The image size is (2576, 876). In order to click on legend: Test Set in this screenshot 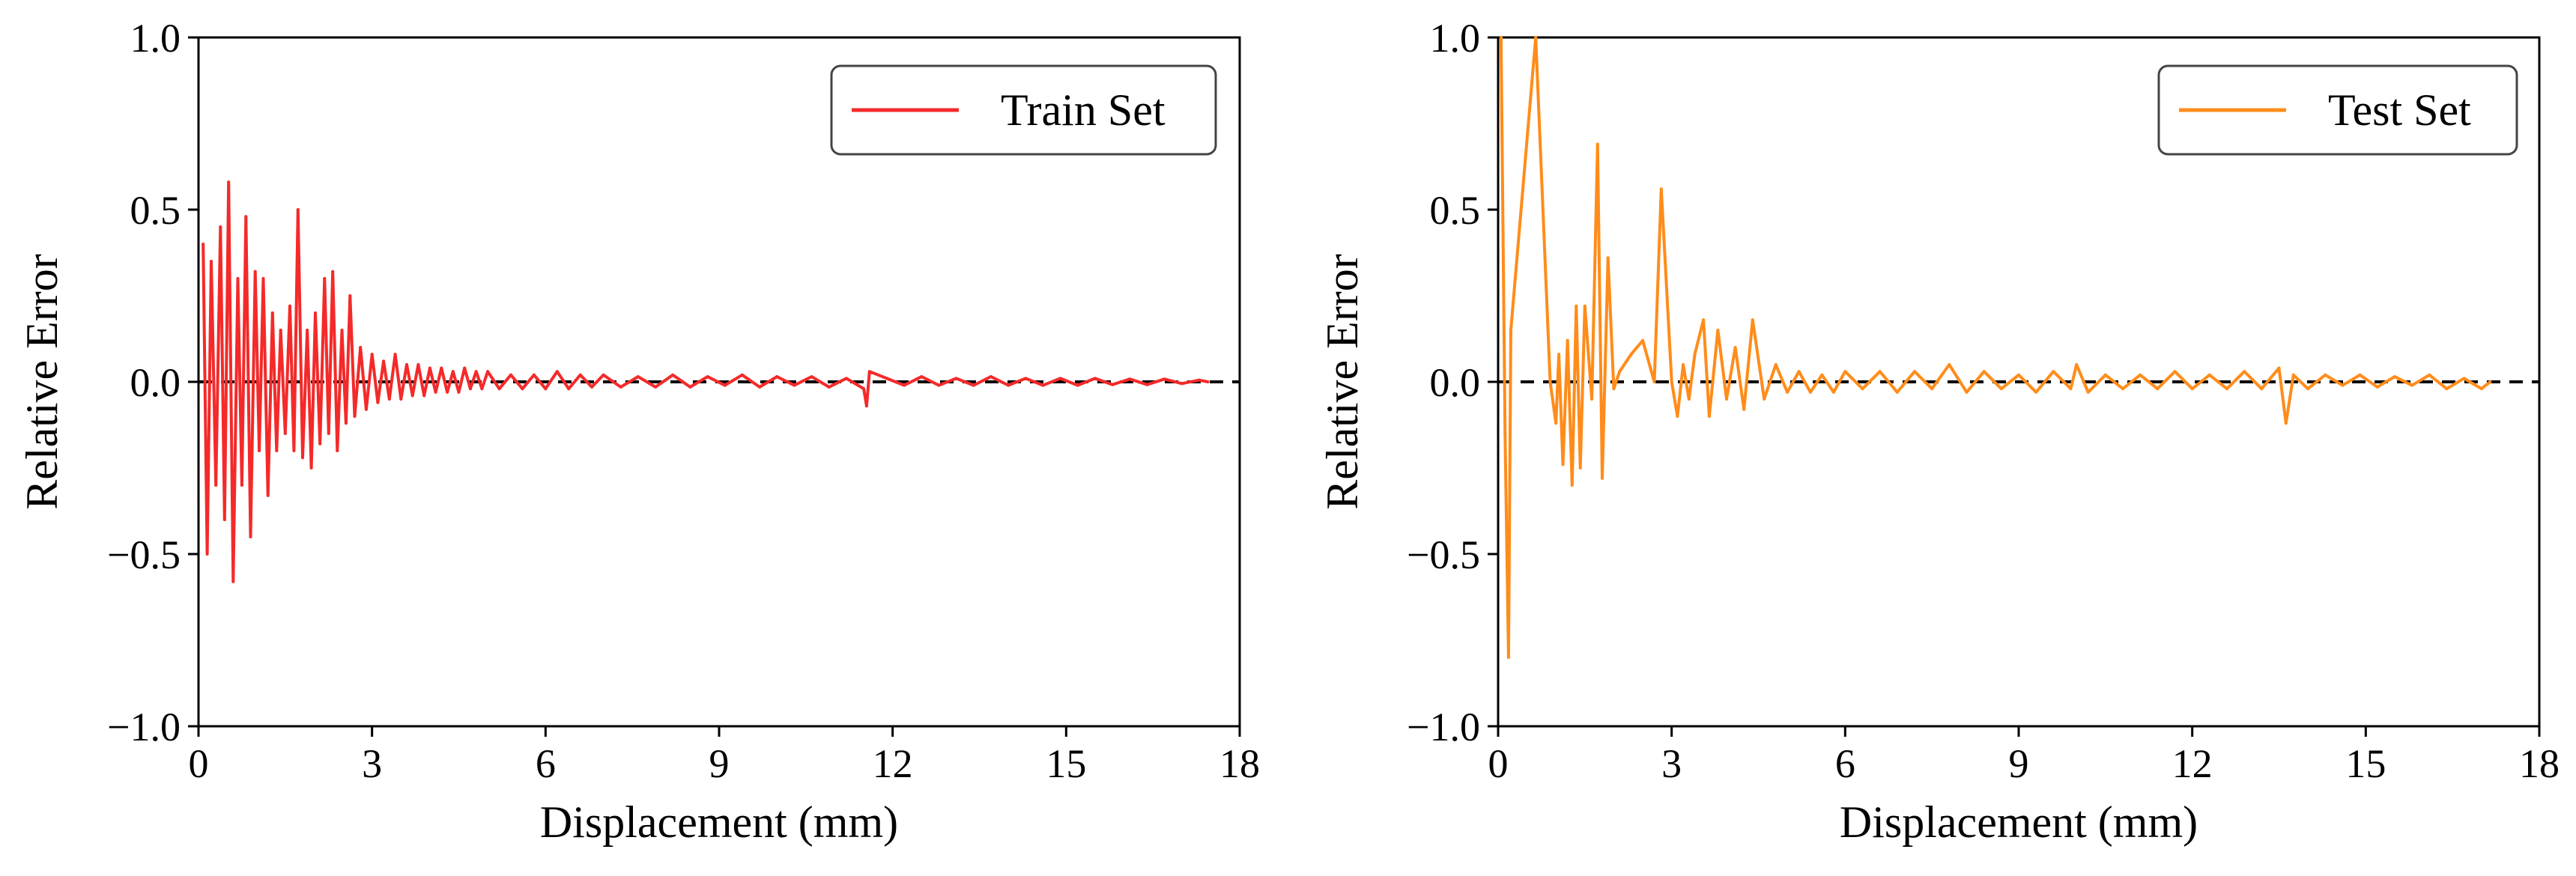, I will do `click(2337, 110)`.